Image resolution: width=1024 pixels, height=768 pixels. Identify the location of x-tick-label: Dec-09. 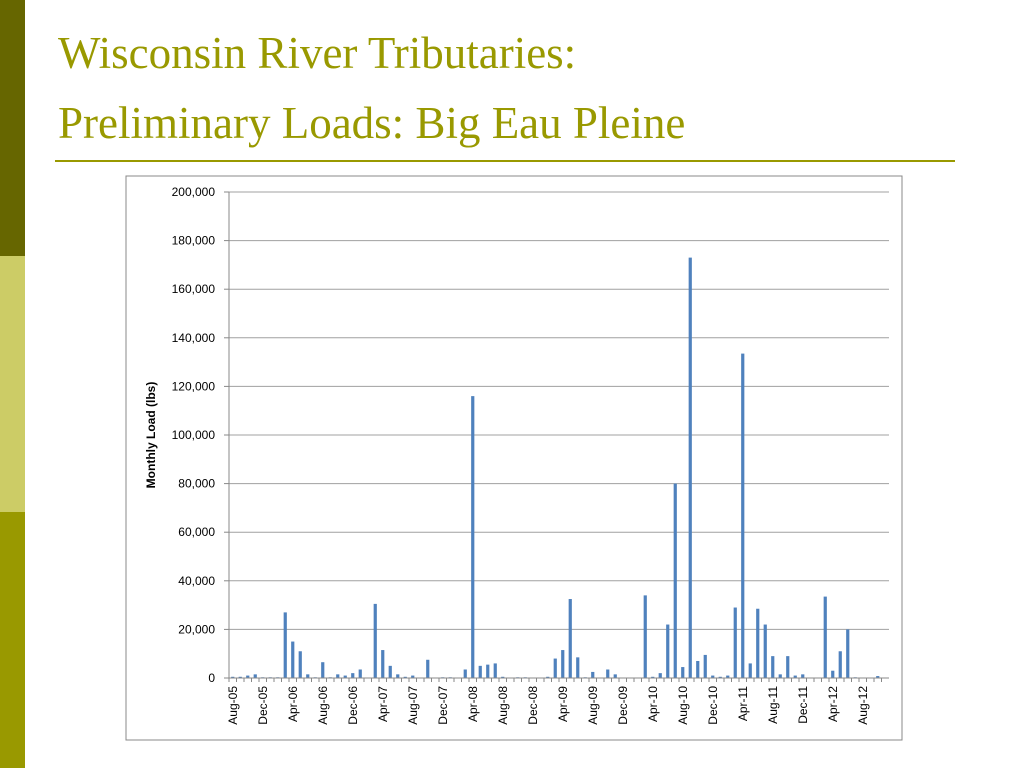
(623, 705).